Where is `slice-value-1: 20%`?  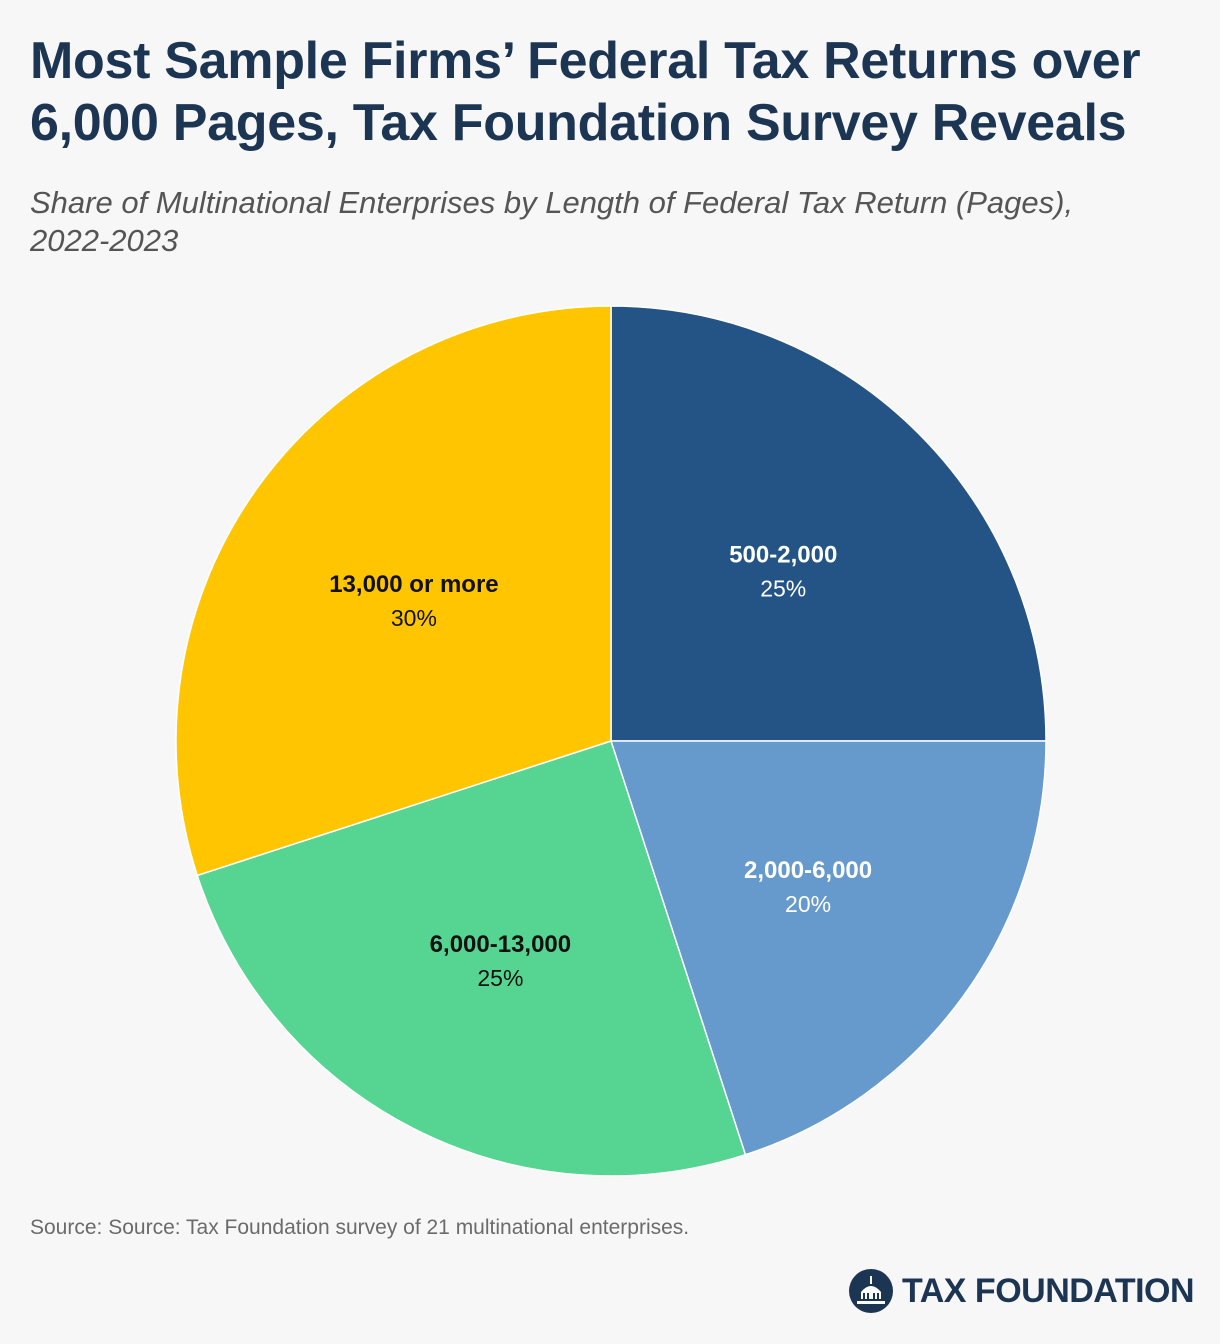
slice-value-1: 20% is located at coordinates (808, 904).